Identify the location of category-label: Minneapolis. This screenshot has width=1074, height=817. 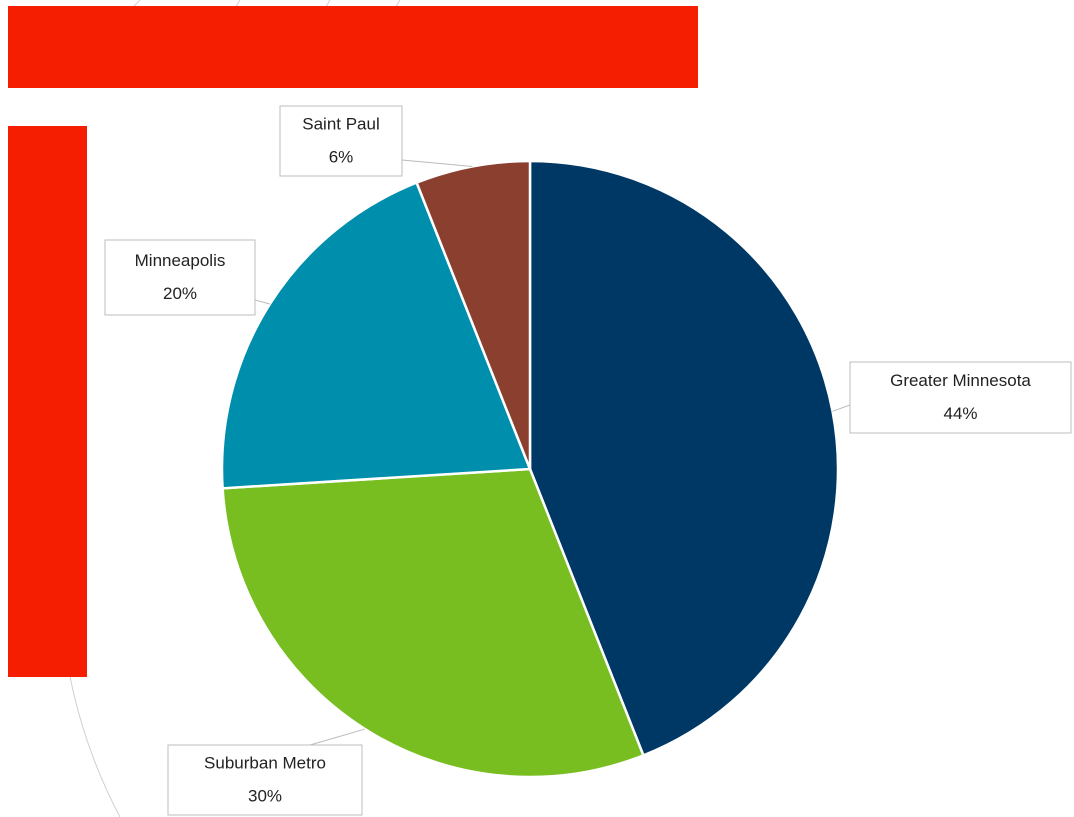
(180, 260).